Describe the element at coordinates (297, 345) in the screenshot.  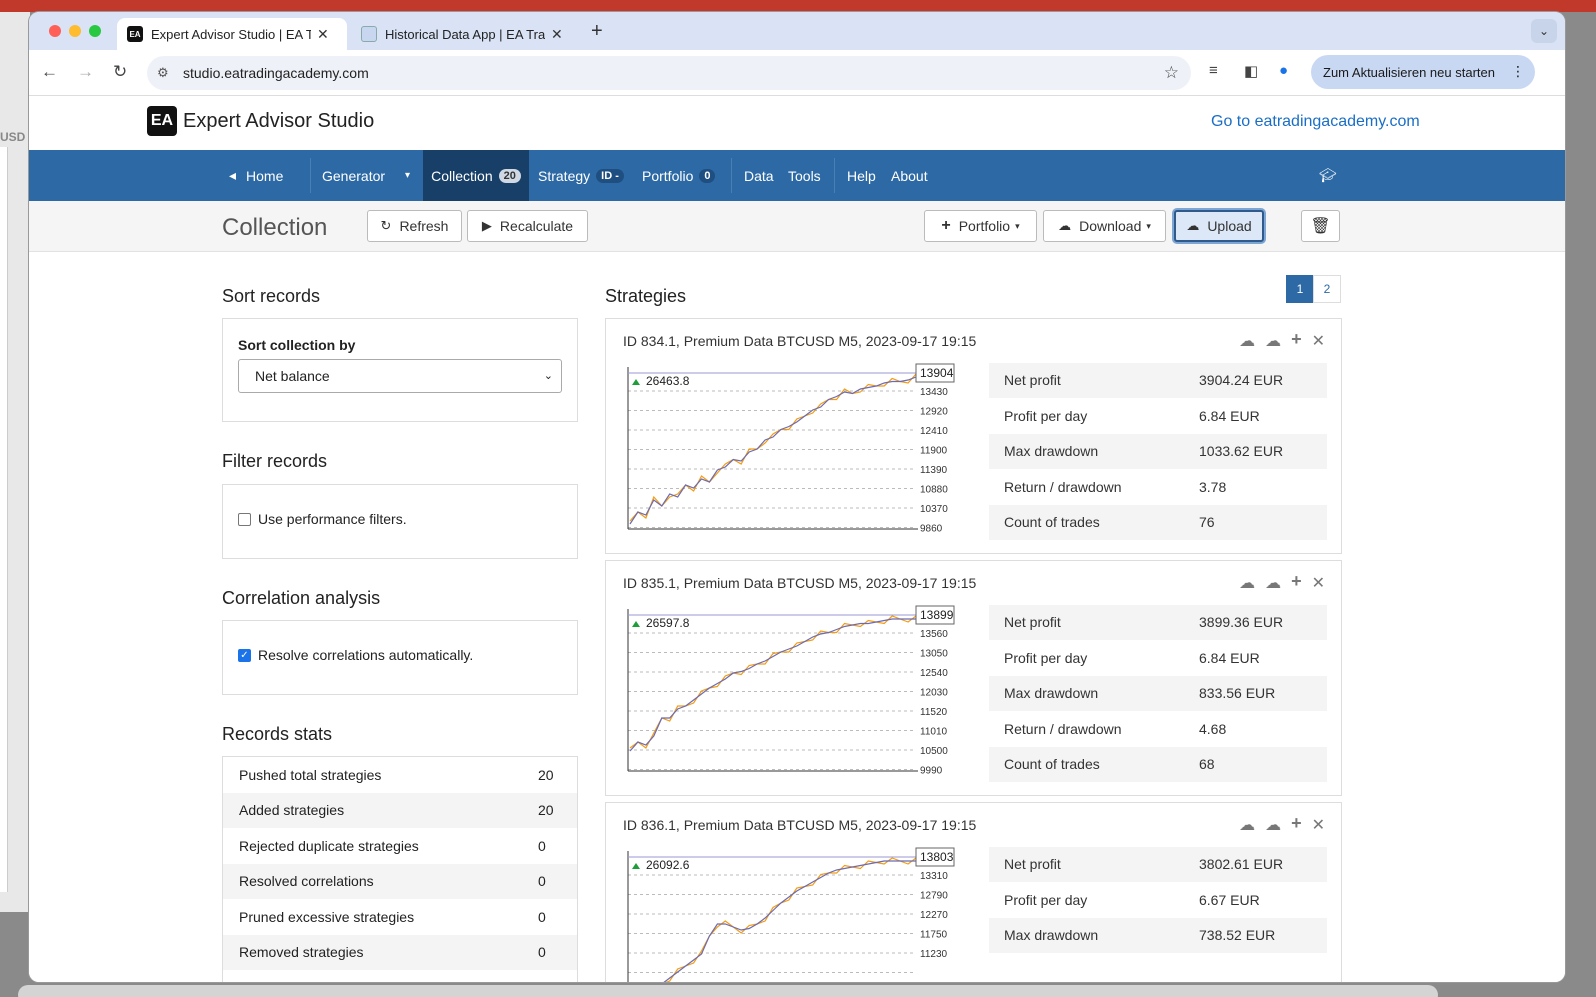
I see `sort-label: Sort collection by` at that location.